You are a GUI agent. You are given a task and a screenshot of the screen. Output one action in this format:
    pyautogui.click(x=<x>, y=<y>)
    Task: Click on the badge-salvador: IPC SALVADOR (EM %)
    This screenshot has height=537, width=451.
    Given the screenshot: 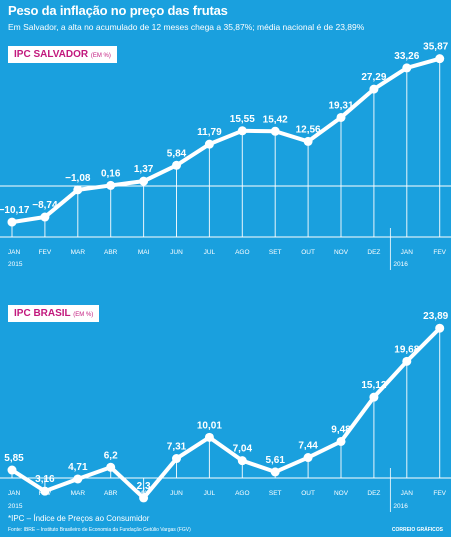 What is the action you would take?
    pyautogui.click(x=62, y=54)
    